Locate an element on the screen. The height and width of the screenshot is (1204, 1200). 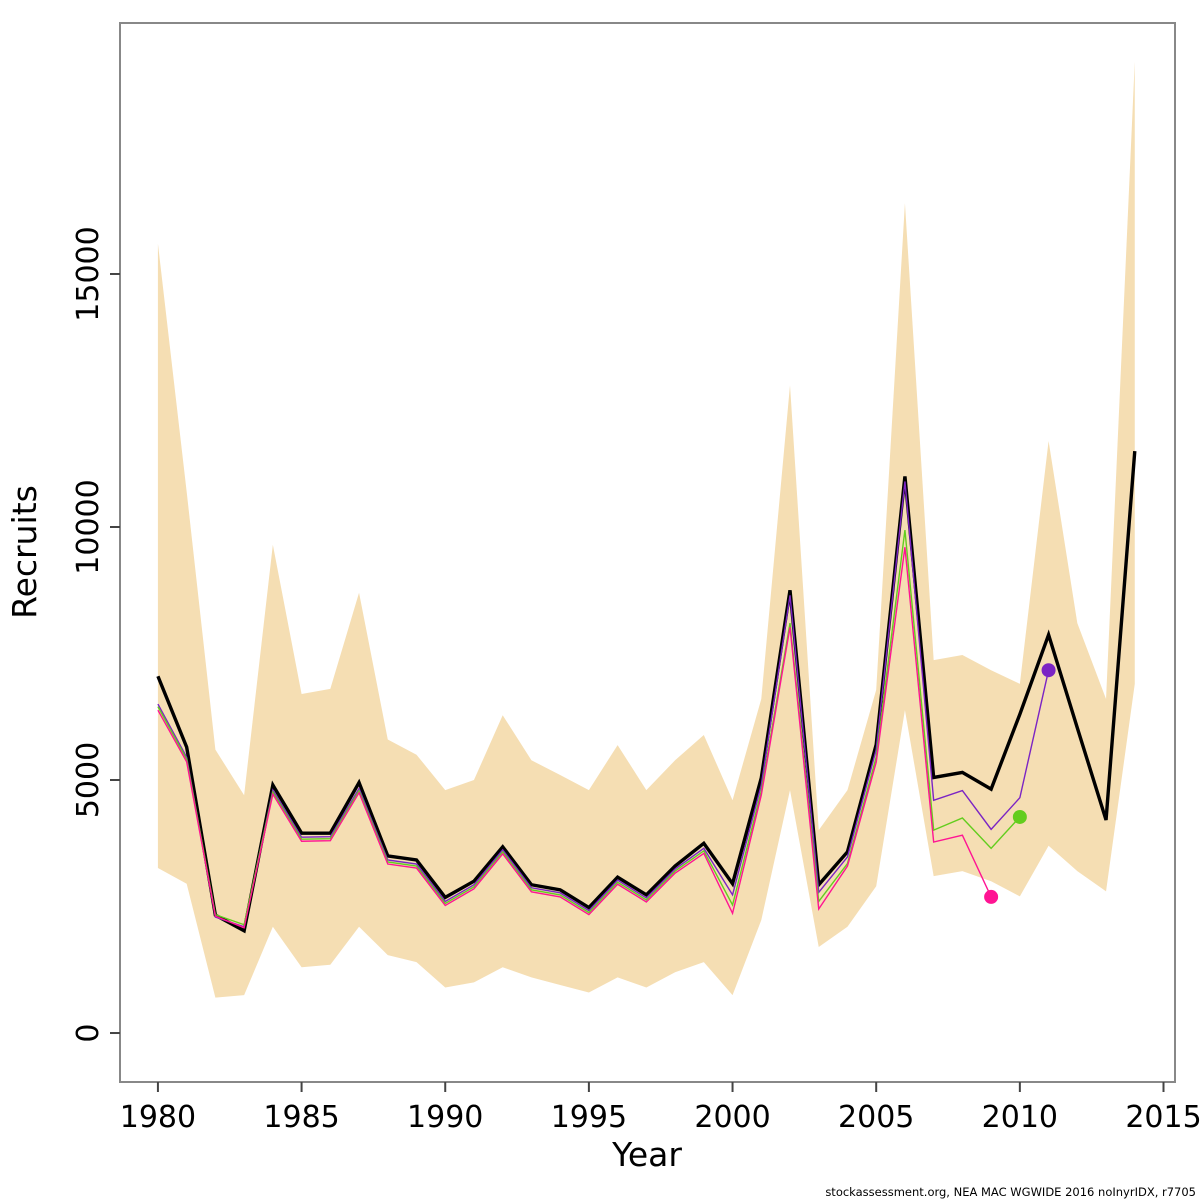
x-tick-label: 1985 is located at coordinates (301, 1117).